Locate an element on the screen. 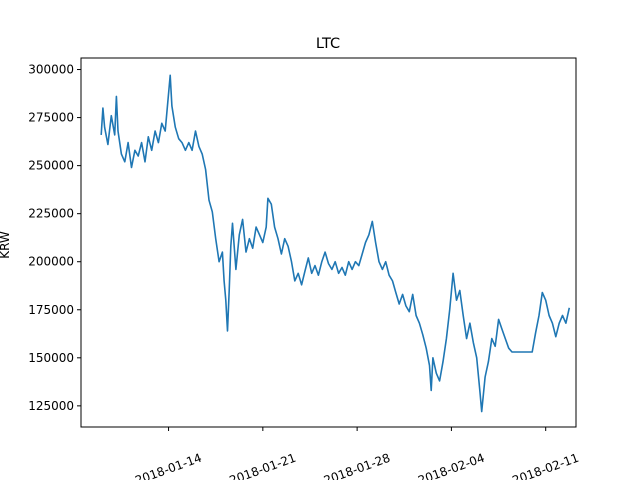 The width and height of the screenshot is (640, 485). y-tick-label: 300000 is located at coordinates (51, 70).